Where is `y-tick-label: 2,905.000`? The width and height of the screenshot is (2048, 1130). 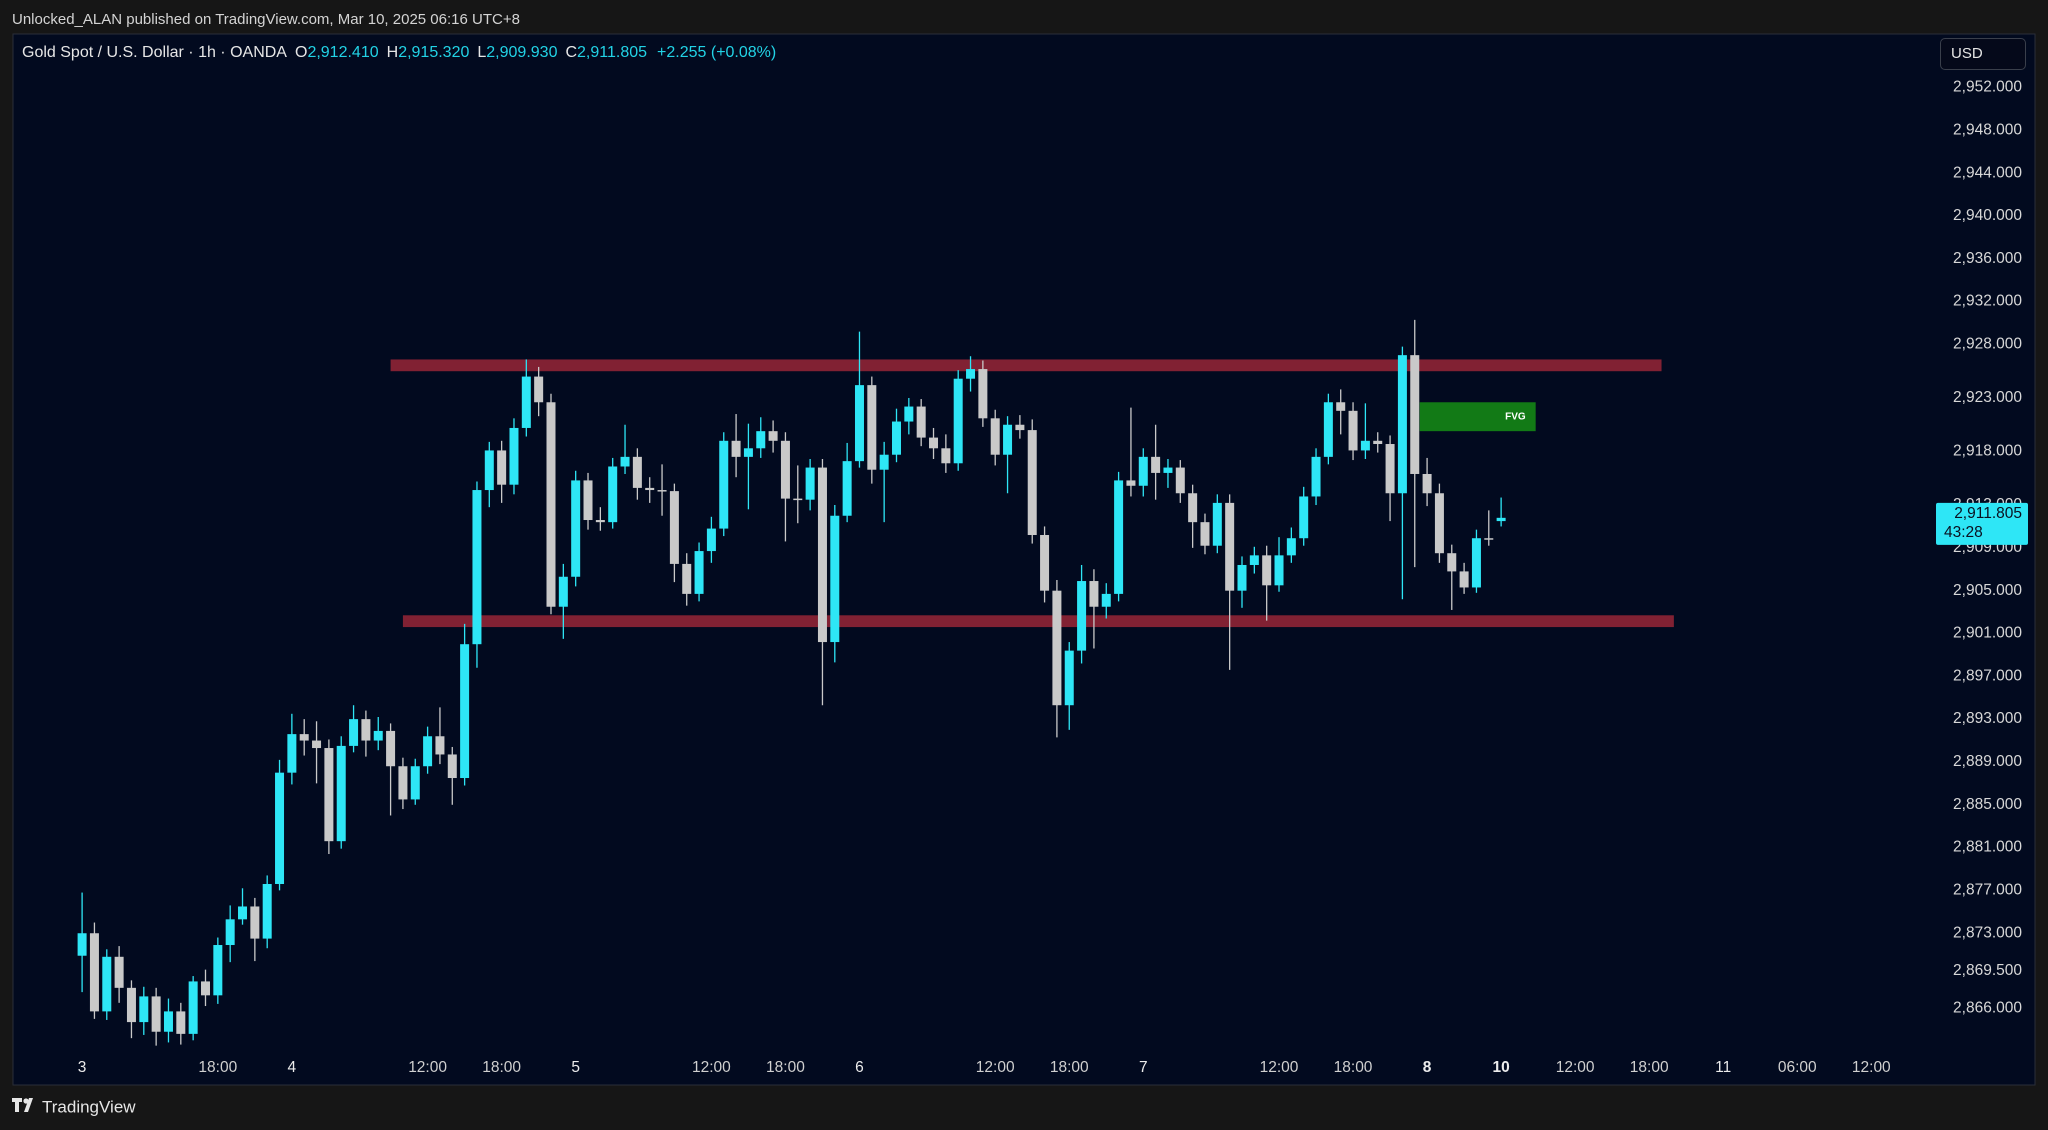
y-tick-label: 2,905.000 is located at coordinates (1987, 590).